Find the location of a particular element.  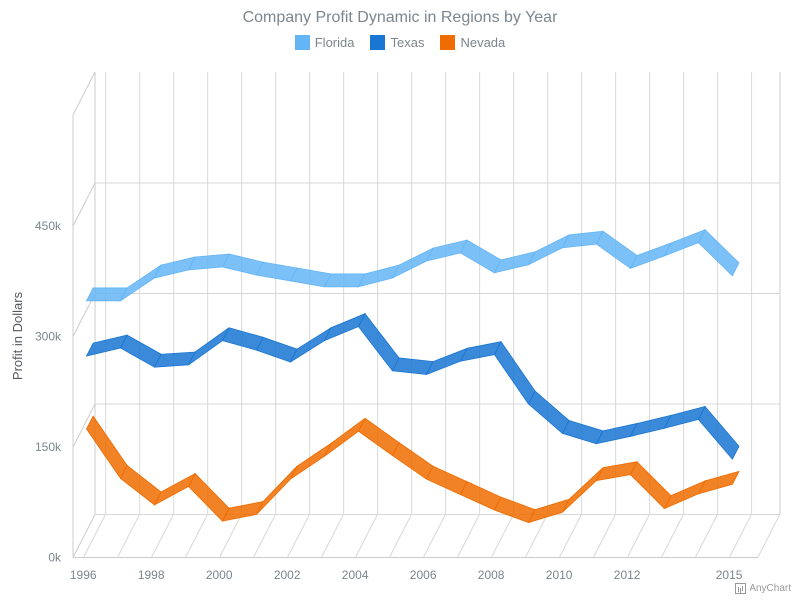

legend-swatch-florida is located at coordinates (302, 42).